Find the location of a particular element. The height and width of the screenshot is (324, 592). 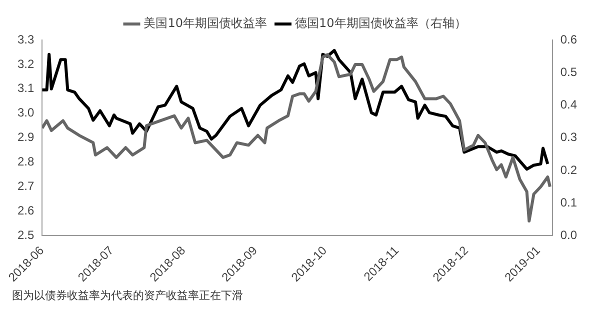

y-tick-label: 3.2 is located at coordinates (25, 63).